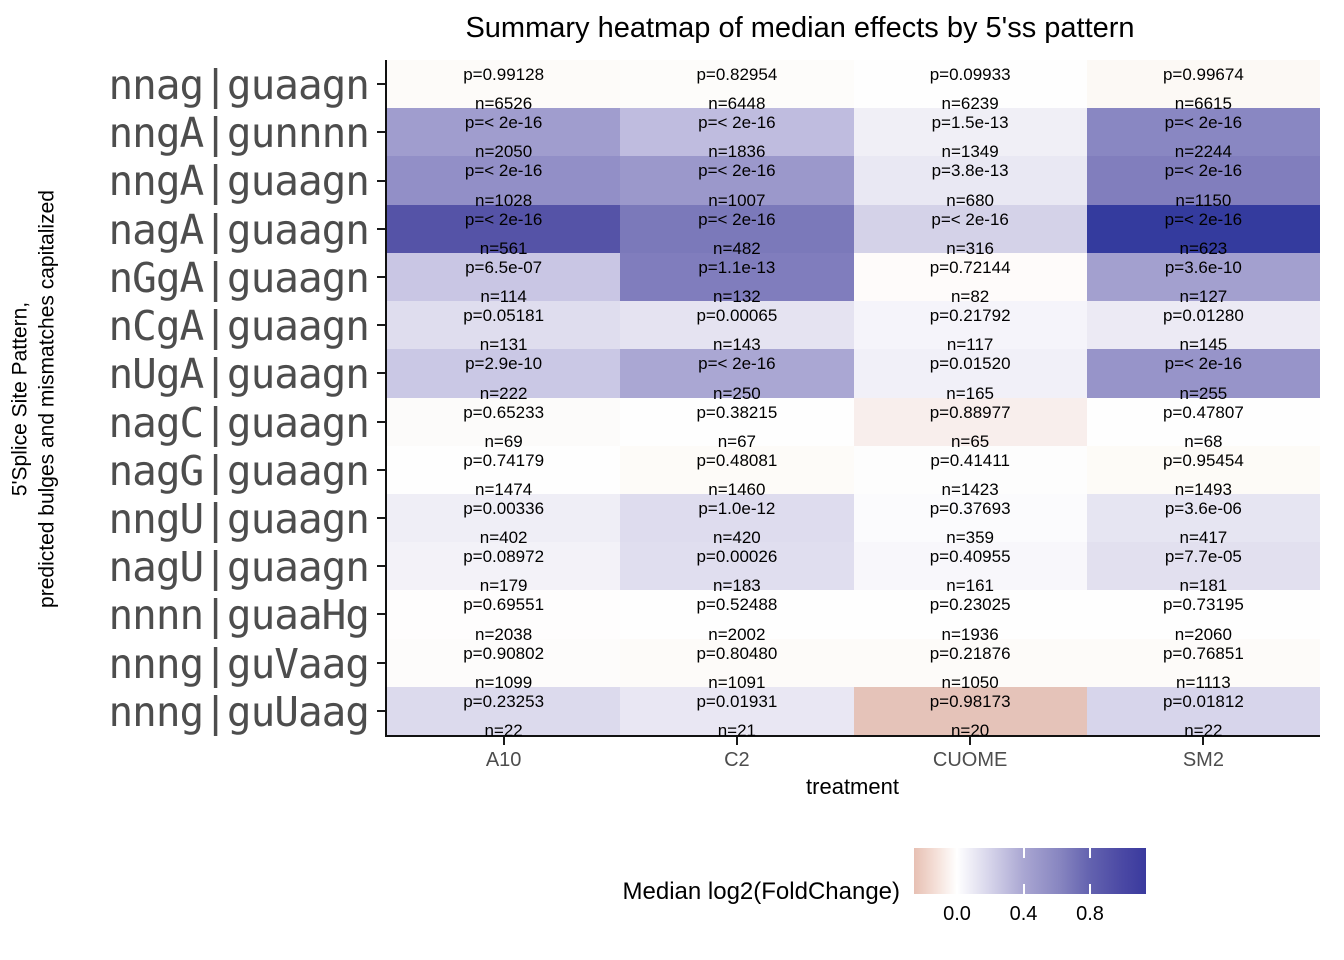 This screenshot has height=960, width=1344. I want to click on cell-n-value: n=20, so click(970, 730).